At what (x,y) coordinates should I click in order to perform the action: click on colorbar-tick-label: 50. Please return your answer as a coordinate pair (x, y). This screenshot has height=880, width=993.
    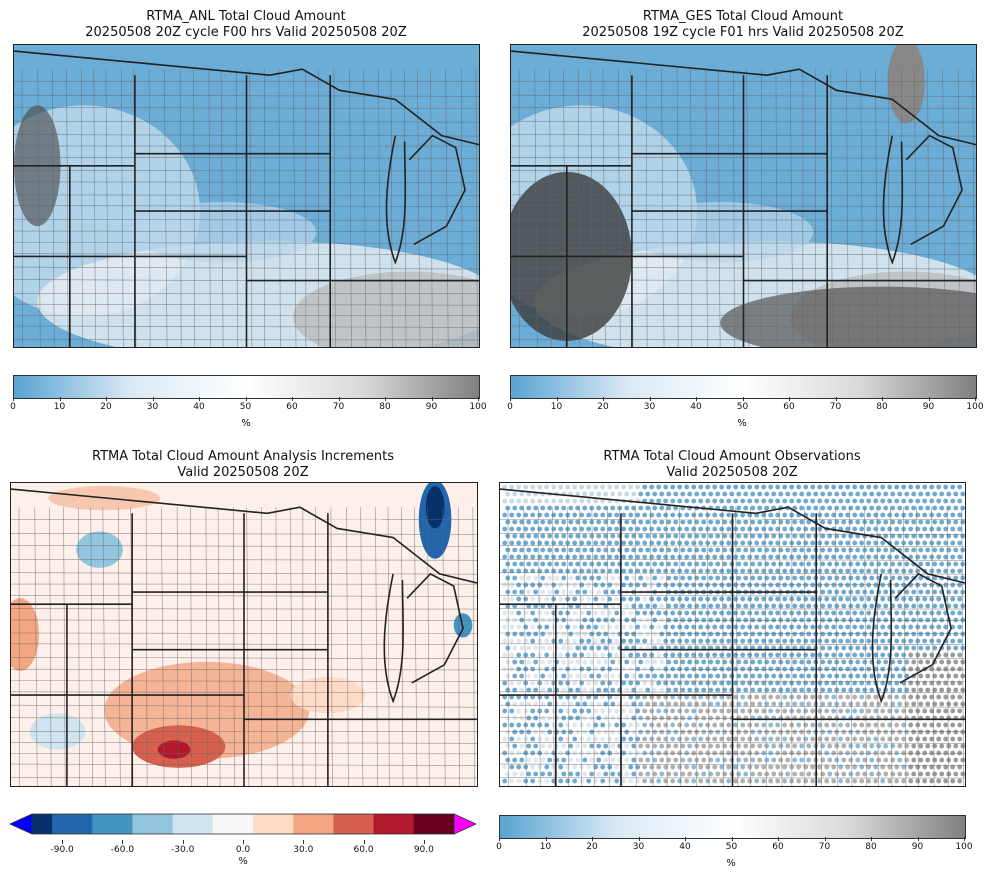
    Looking at the image, I should click on (742, 407).